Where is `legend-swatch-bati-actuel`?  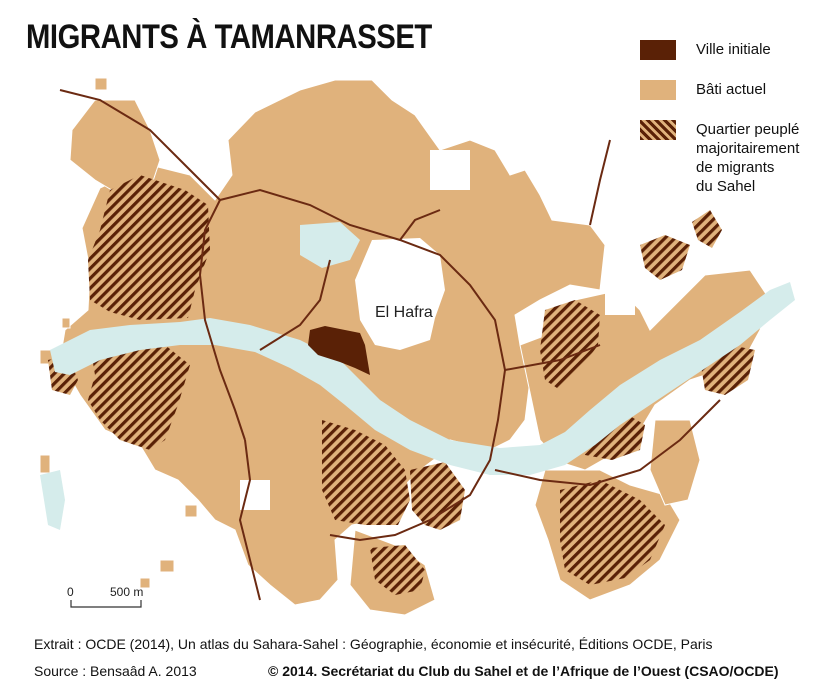
legend-swatch-bati-actuel is located at coordinates (658, 90).